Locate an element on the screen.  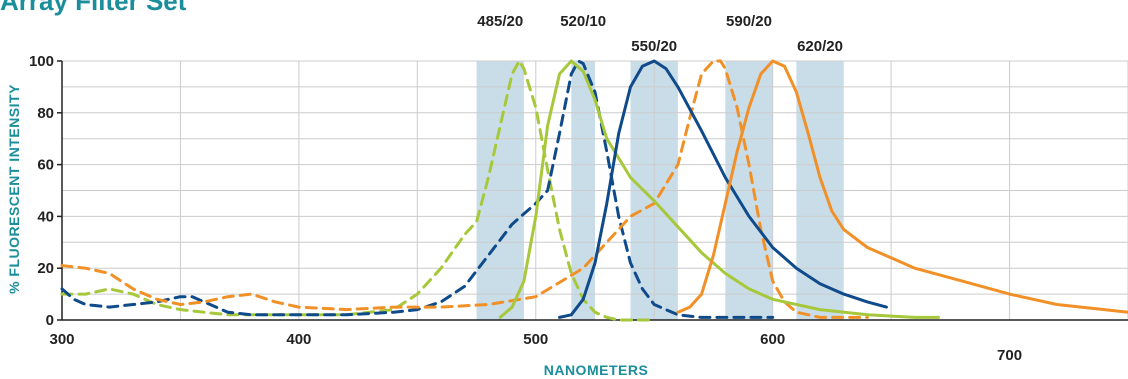
labels: 485/20 520/10 550/20 590/20 620/20 is located at coordinates (660, 34).